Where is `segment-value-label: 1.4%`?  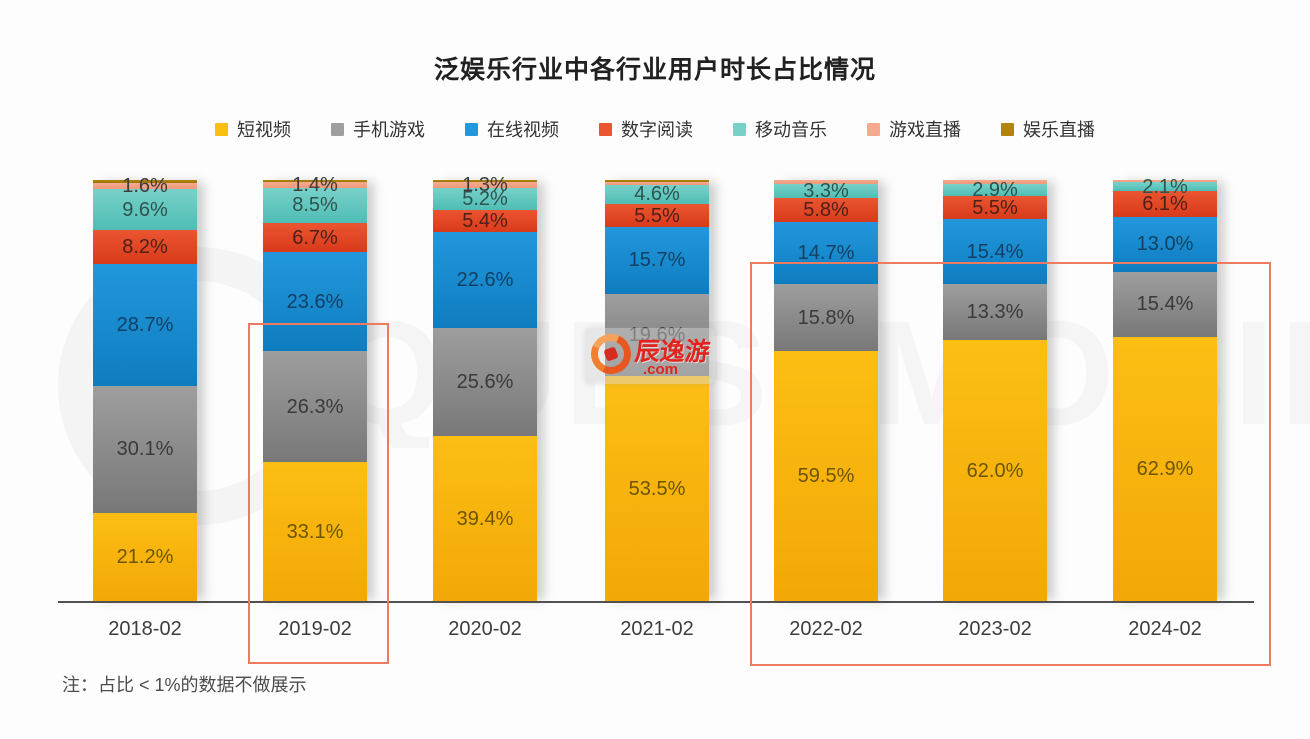
segment-value-label: 1.4% is located at coordinates (315, 184).